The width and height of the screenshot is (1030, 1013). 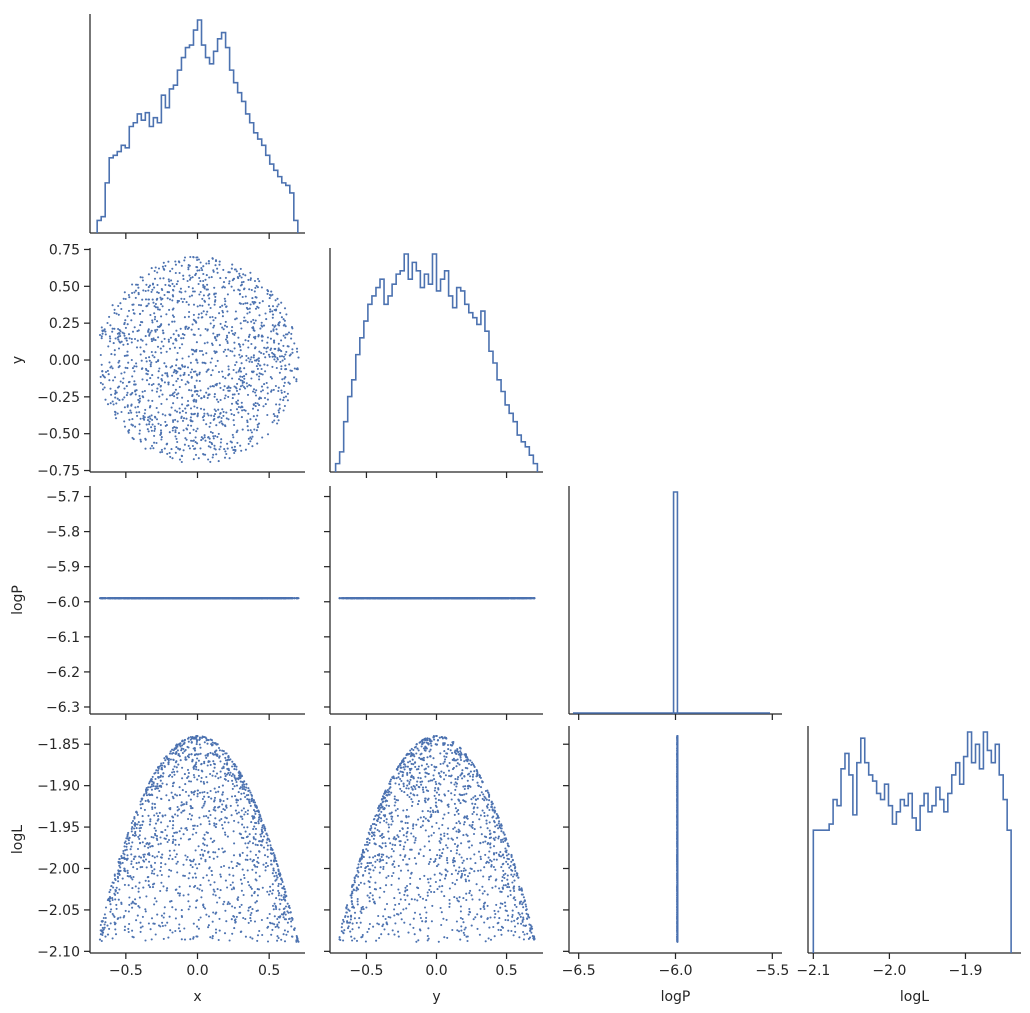 I want to click on scatter-points, so click(x=199, y=359).